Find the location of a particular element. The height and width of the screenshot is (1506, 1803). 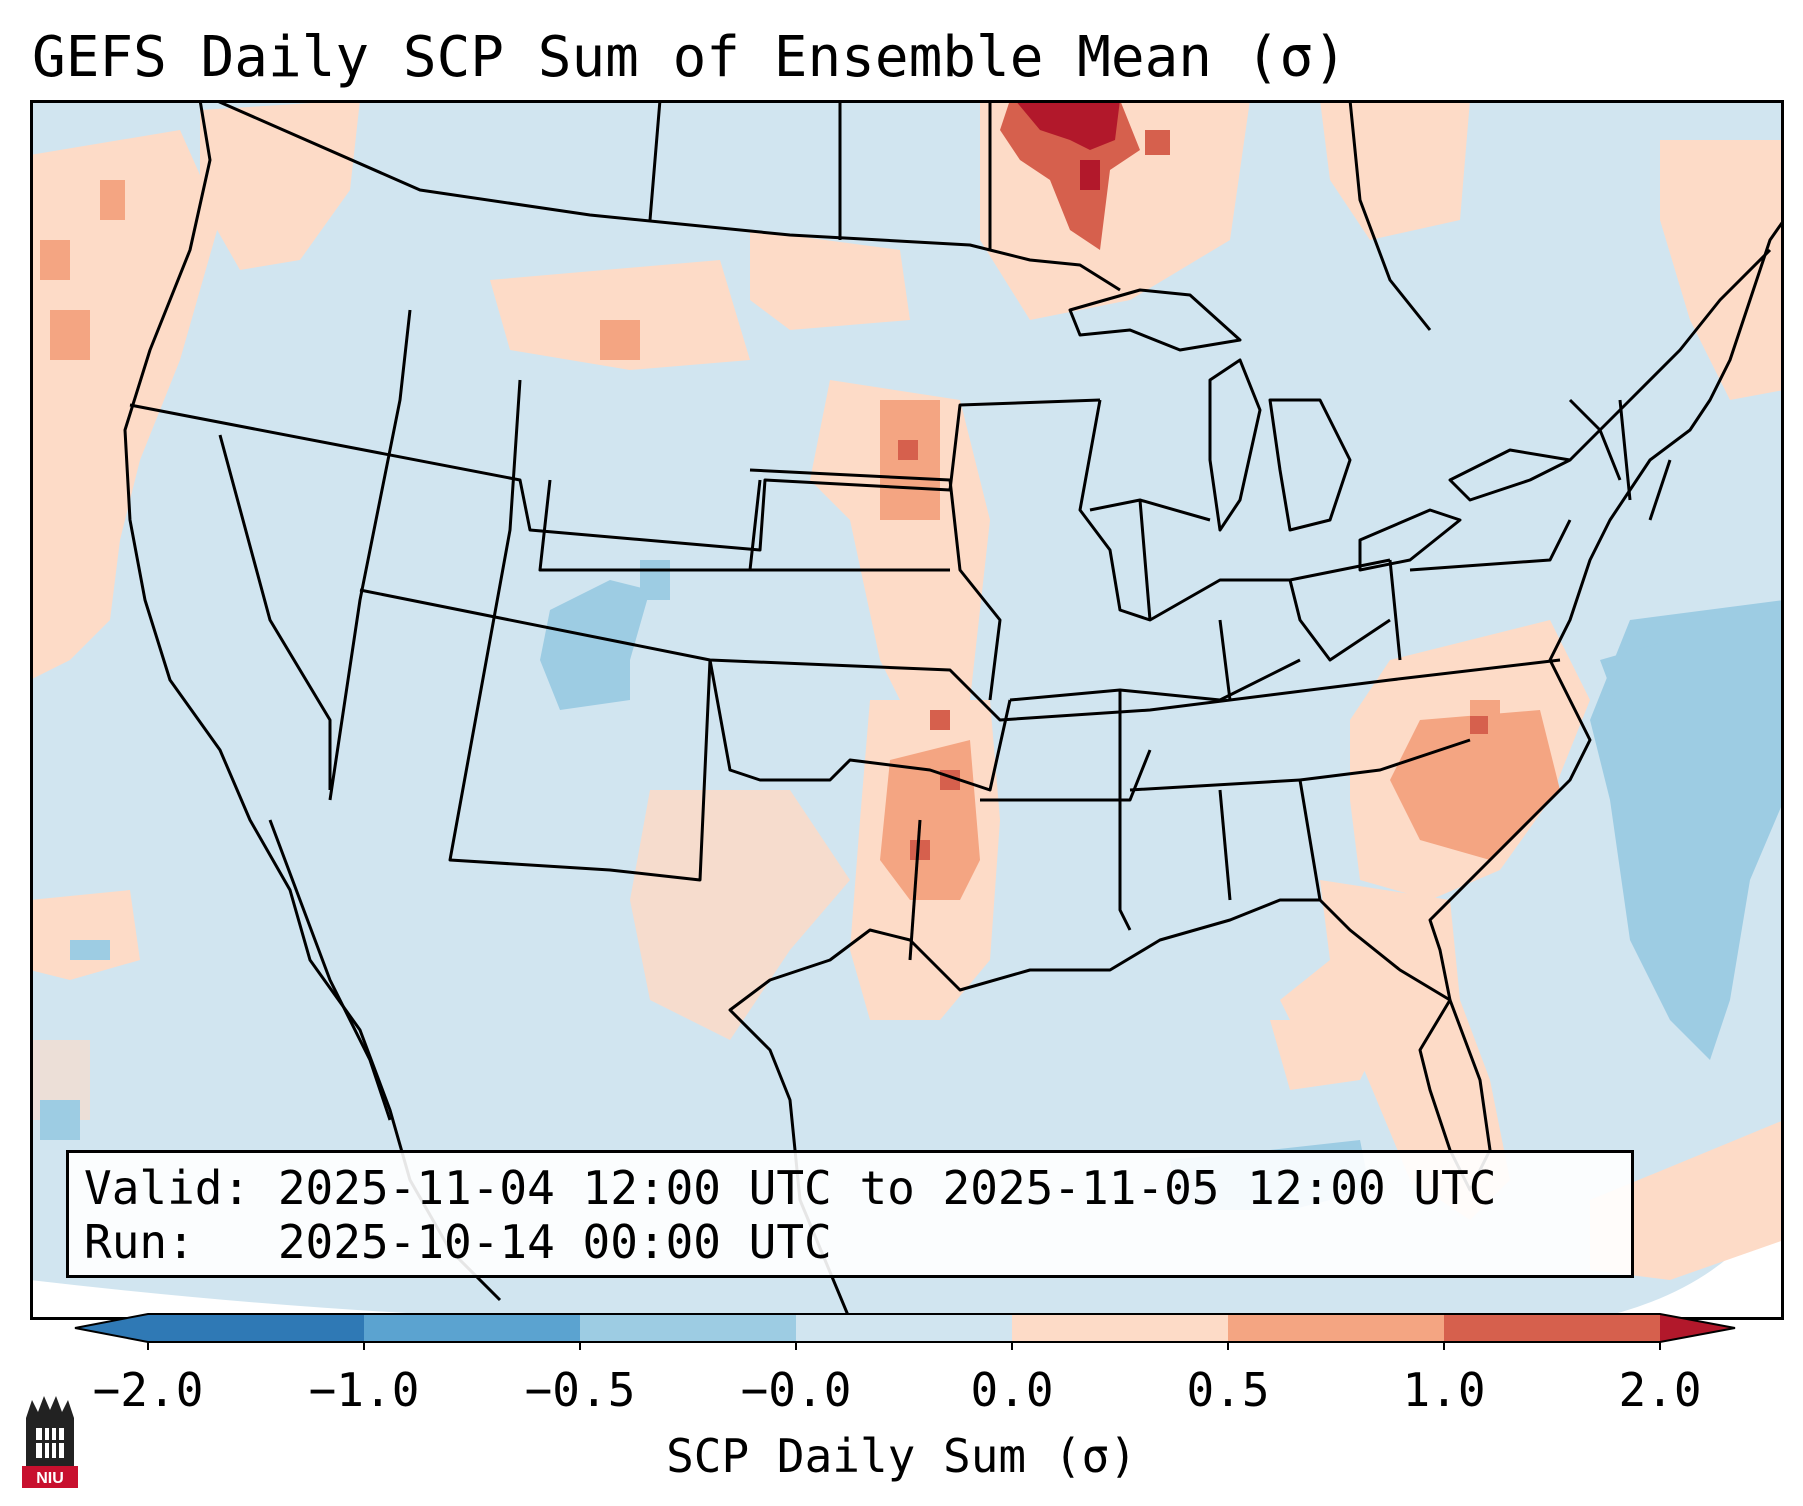

colorbar is located at coordinates (905, 1331).